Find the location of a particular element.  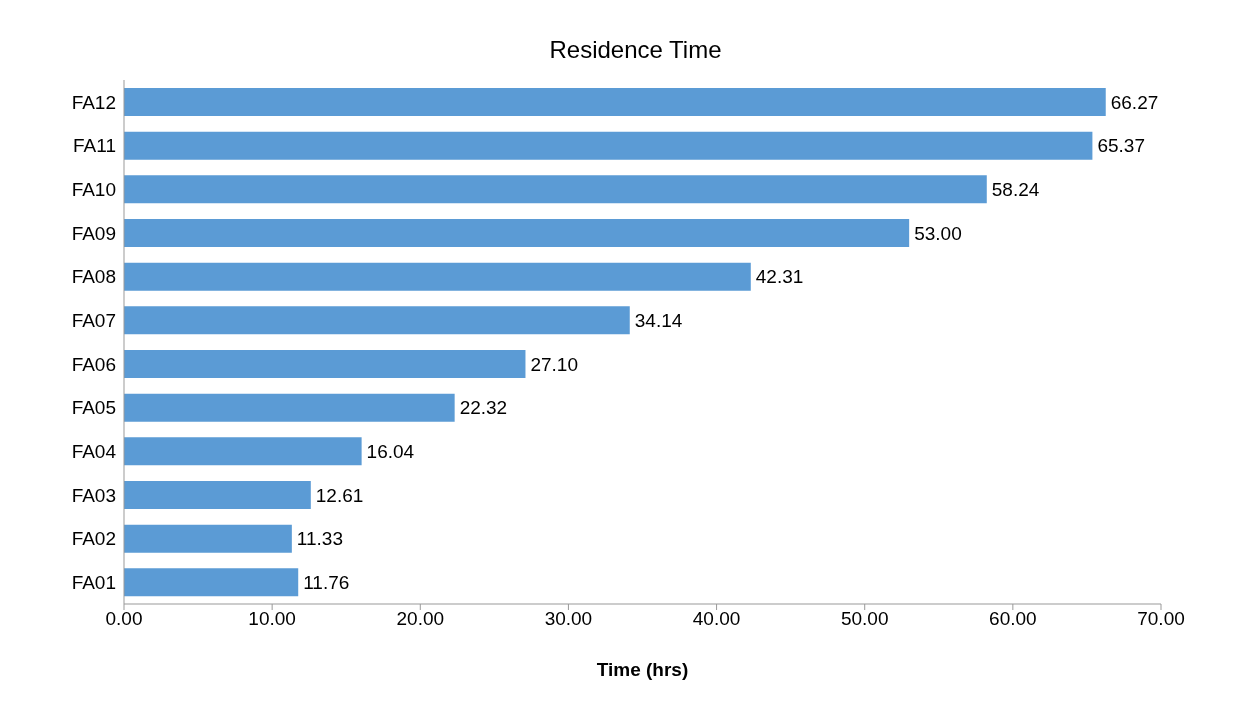

data-label: 66.27 is located at coordinates (1134, 102).